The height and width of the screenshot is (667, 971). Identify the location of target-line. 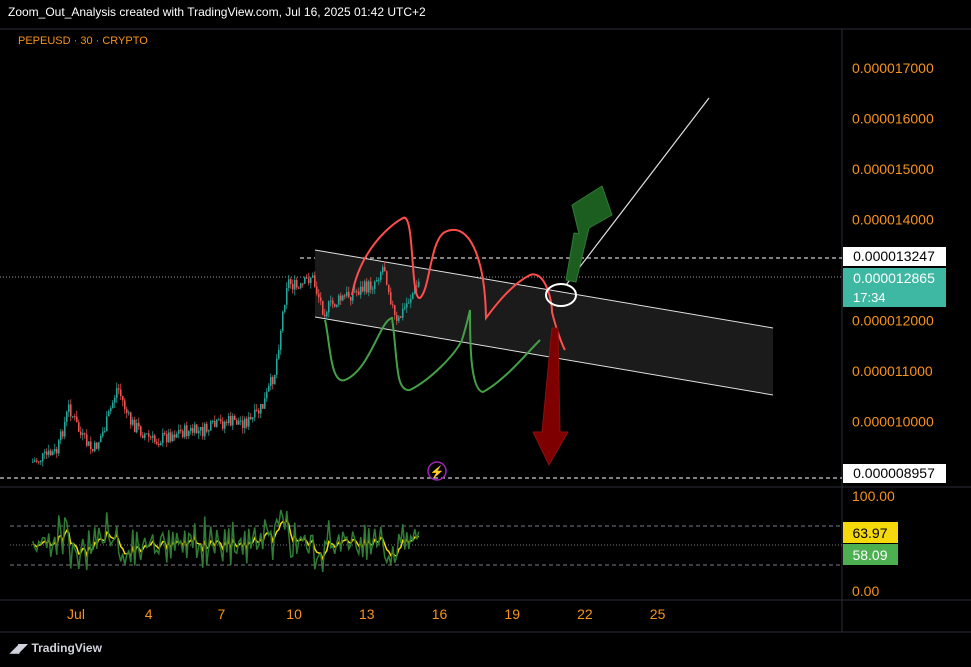
(637, 191).